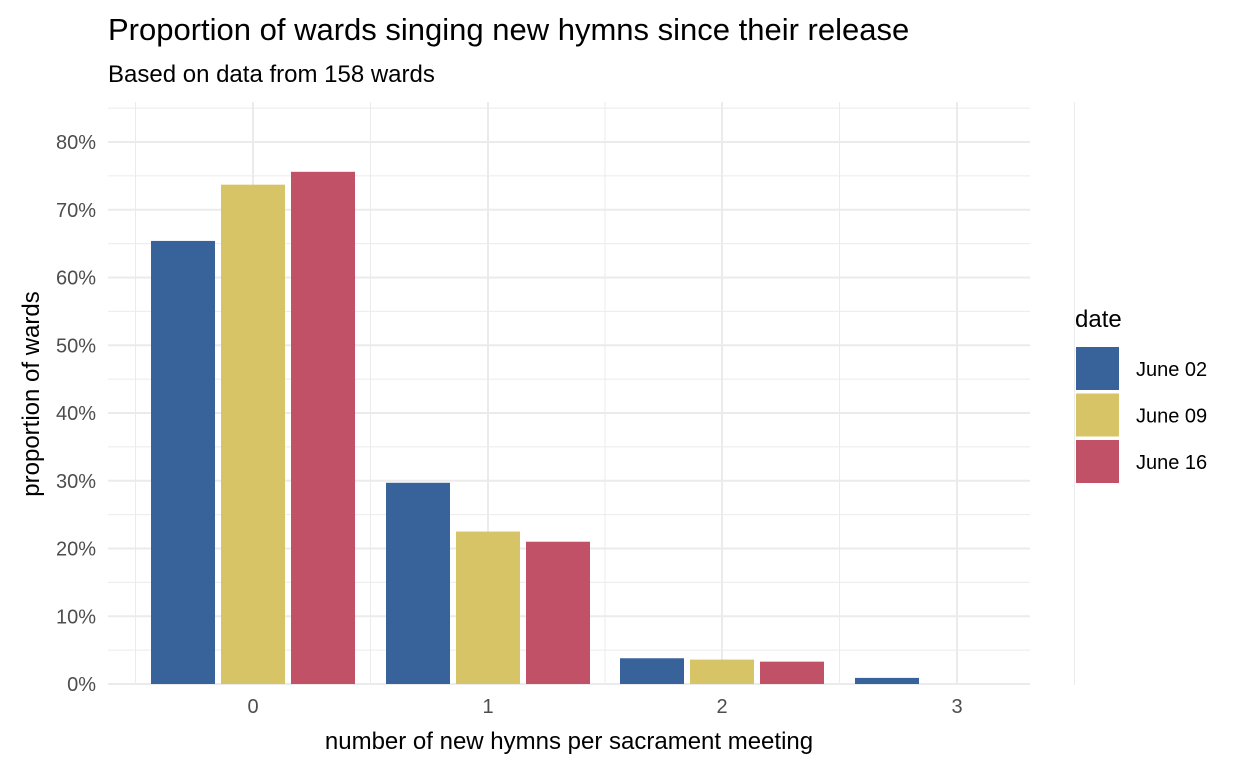 This screenshot has height=768, width=1248. What do you see at coordinates (76, 279) in the screenshot?
I see `y-tick-label: 60%` at bounding box center [76, 279].